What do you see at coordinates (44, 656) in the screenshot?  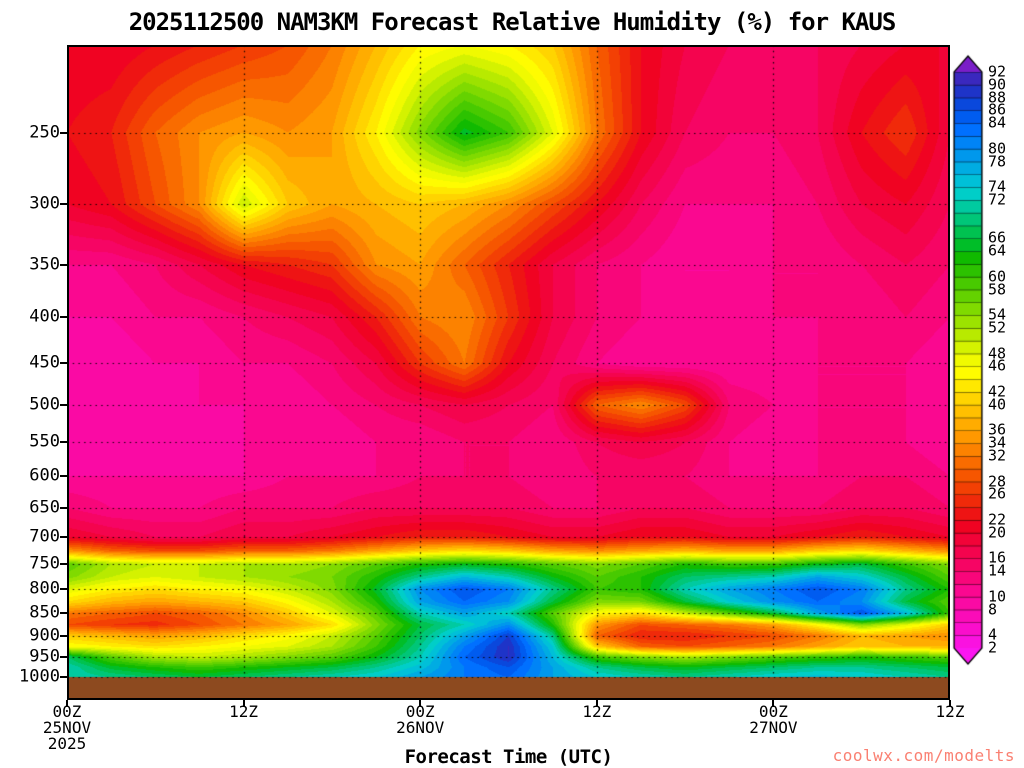 I see `pressure-tick-label: 950` at bounding box center [44, 656].